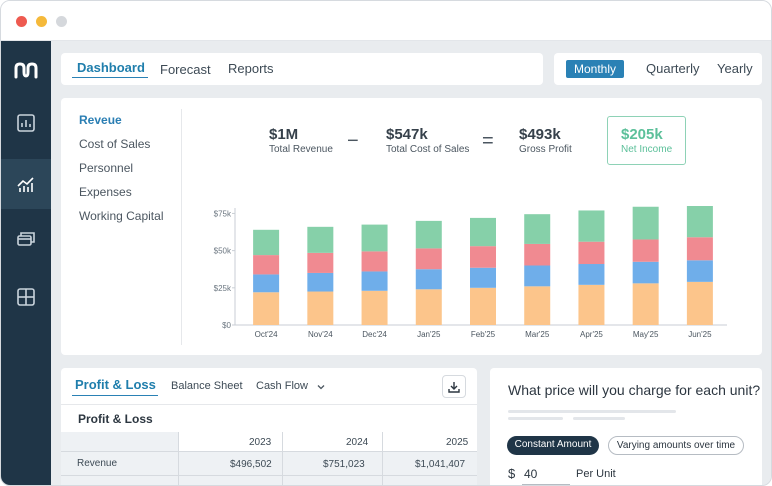 This screenshot has width=772, height=486. Describe the element at coordinates (121, 216) in the screenshot. I see `menu-item-working-capital: Working Capital` at that location.